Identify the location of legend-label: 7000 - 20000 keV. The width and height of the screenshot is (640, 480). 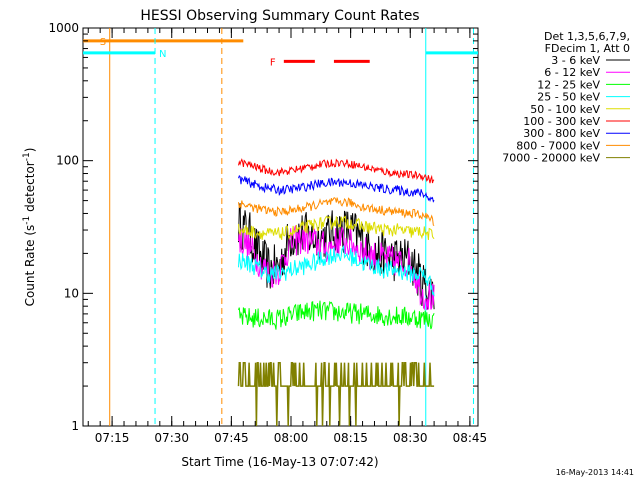
(551, 158).